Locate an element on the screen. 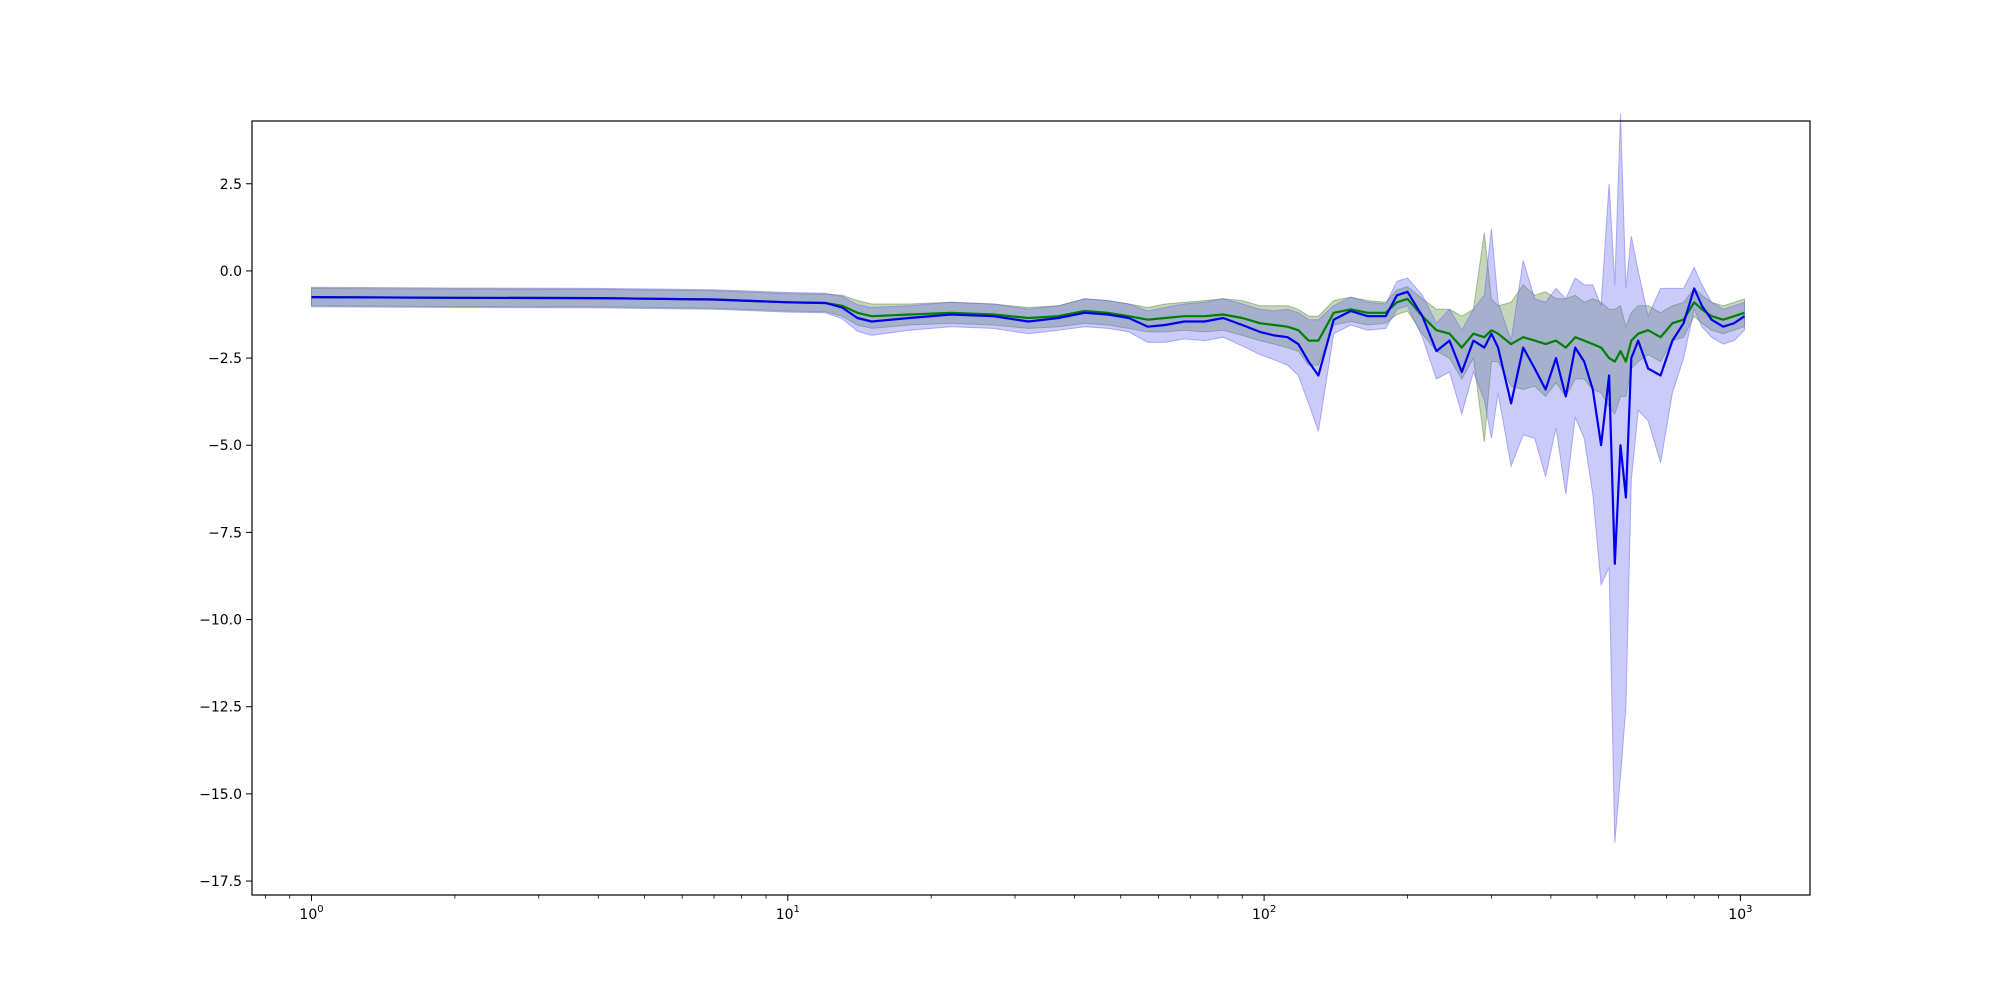  x-axis: 10⁰ 10¹ 10² 10³ is located at coordinates (1008, 909).